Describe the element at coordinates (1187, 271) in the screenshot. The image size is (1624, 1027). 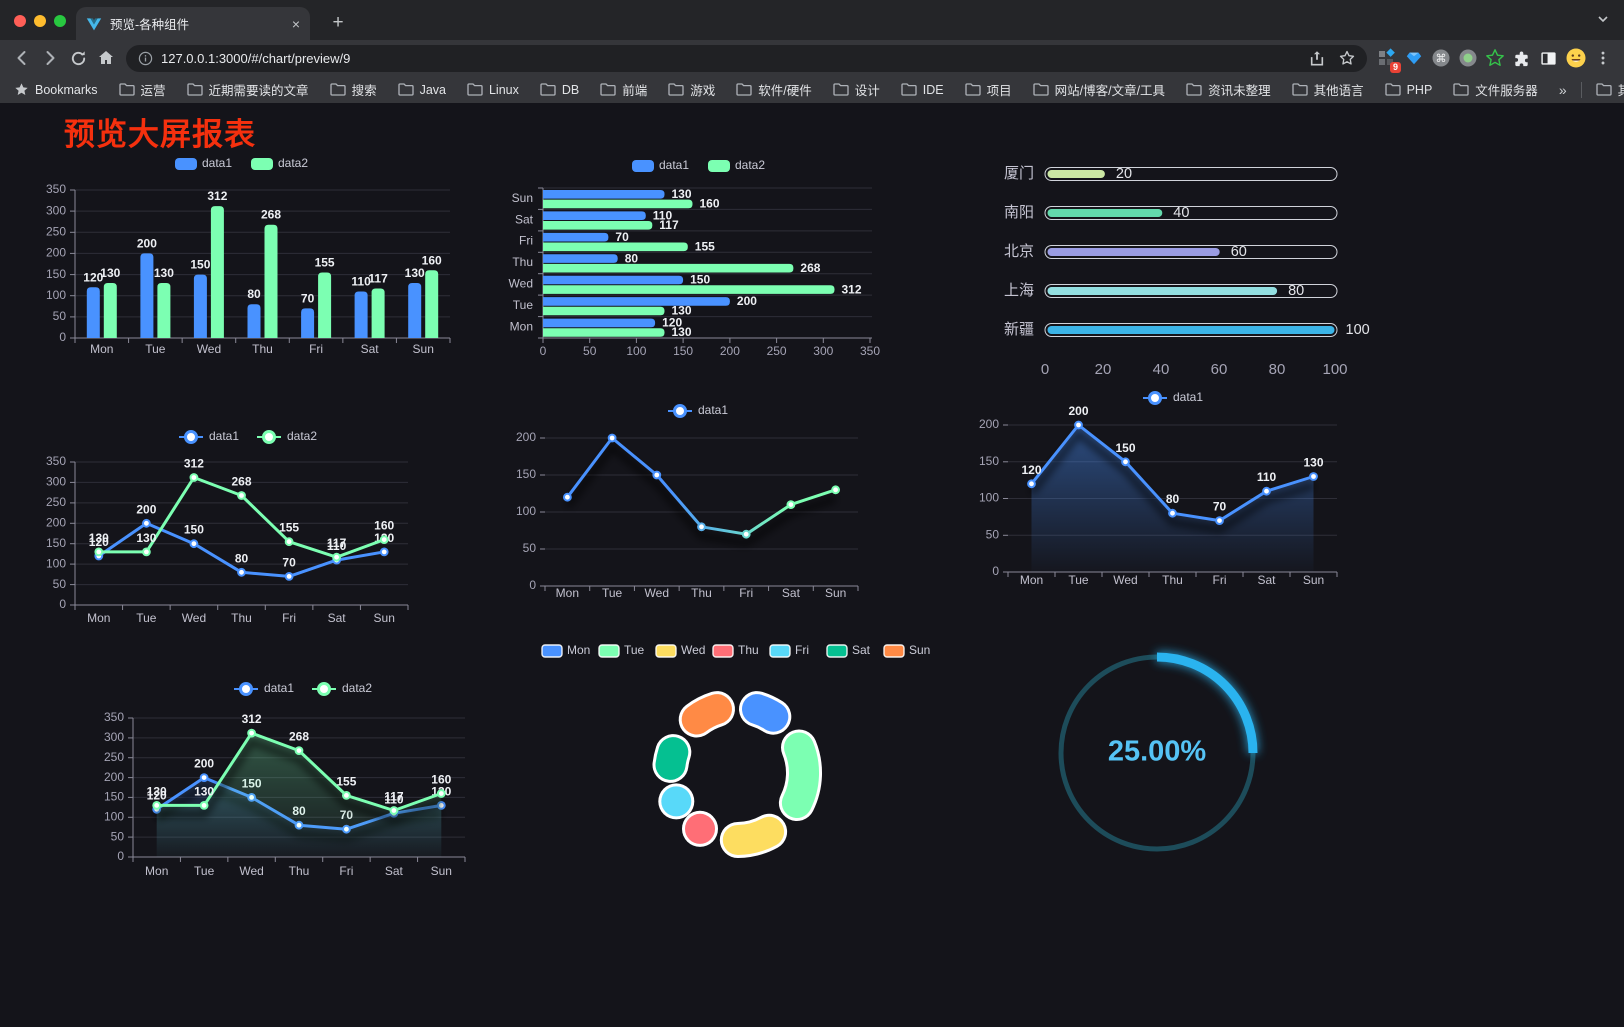
I see `chart-capsule-progress: 厦门 20 南阳 40 北京 60 上海 80 新疆 100 0 20 40 60 80 100` at that location.